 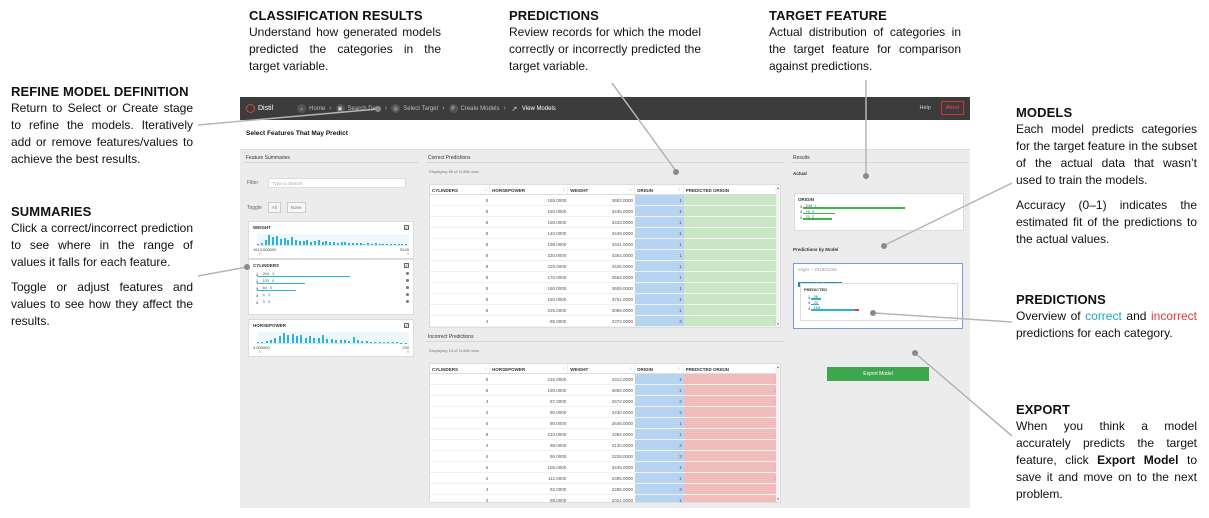 I want to click on table-row: 8 210.0000 4382.000012, so click(x=605, y=434).